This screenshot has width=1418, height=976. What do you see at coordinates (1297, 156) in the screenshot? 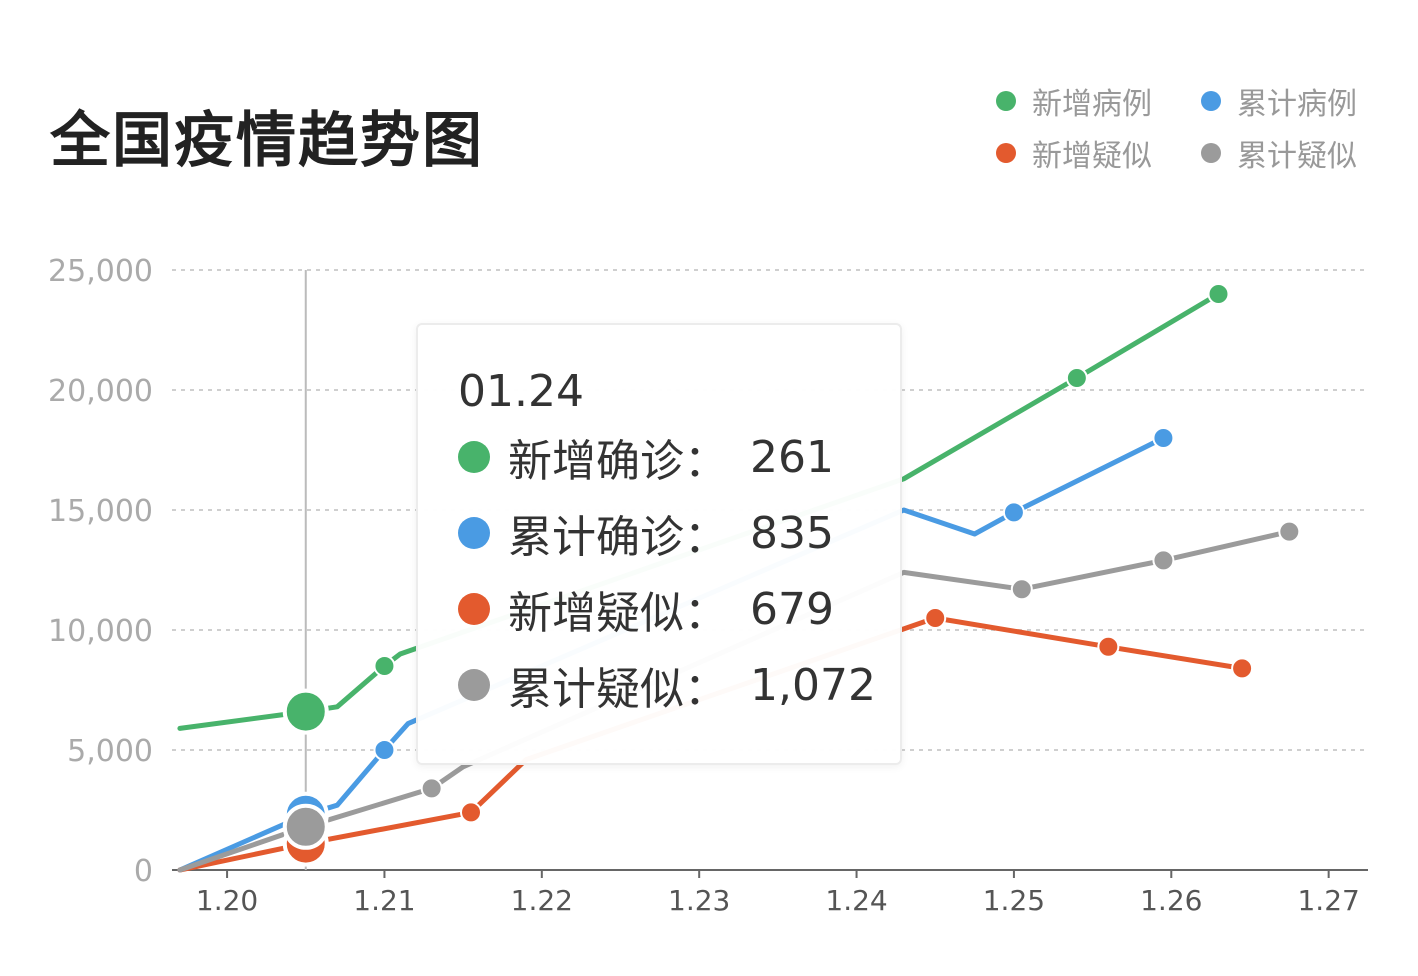
I see `legend-label: 累计疑似` at bounding box center [1297, 156].